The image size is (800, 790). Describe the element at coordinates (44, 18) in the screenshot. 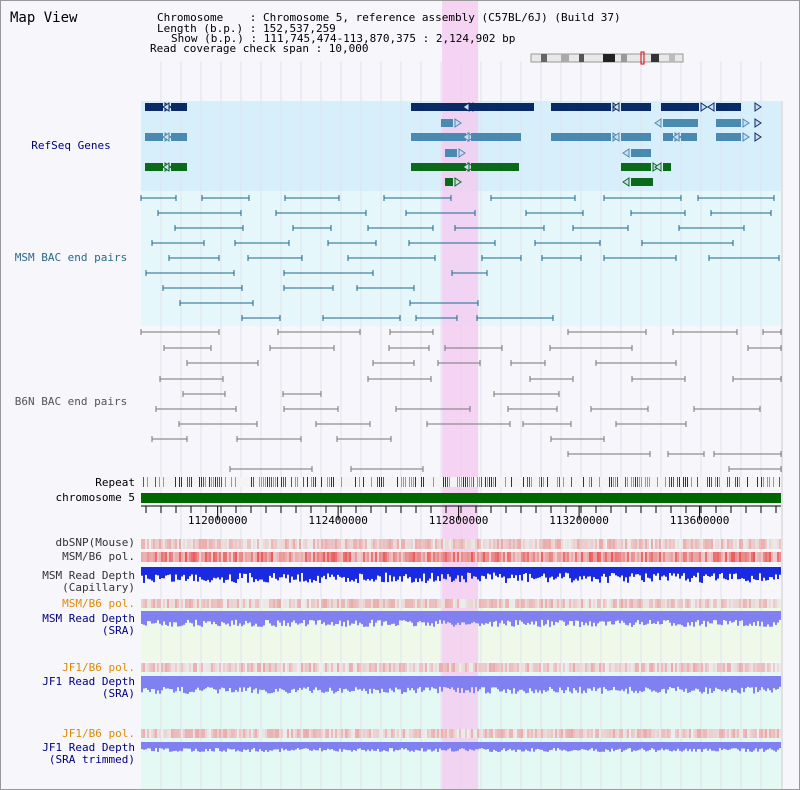

I see `view-title: Map View` at that location.